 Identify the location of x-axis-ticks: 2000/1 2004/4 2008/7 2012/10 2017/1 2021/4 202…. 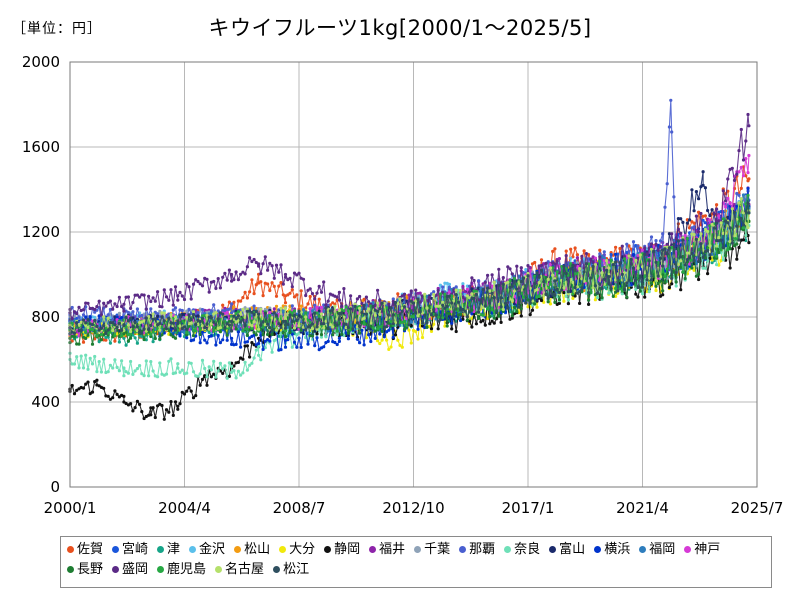
(414, 508).